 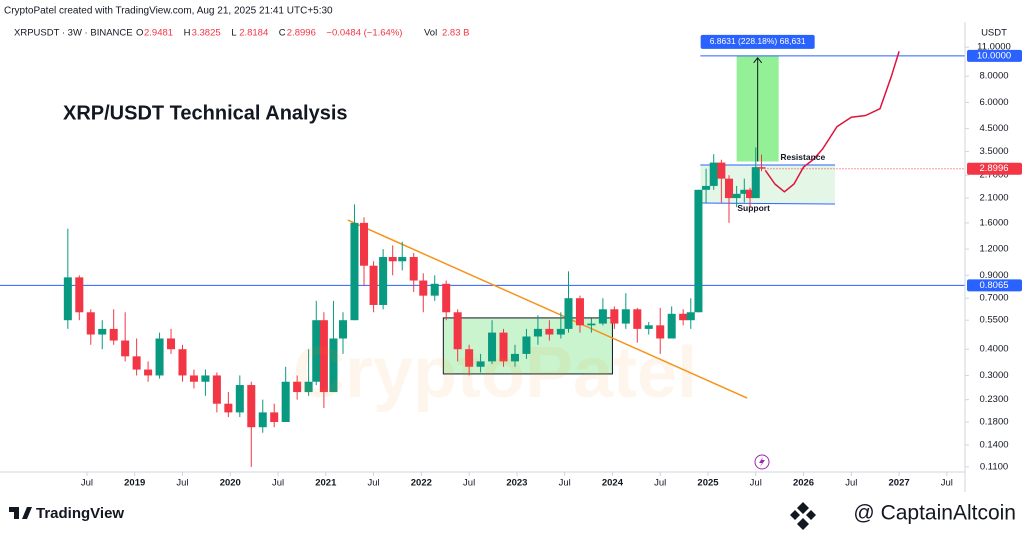 I want to click on y-tick-label: 8.0000, so click(x=993, y=76).